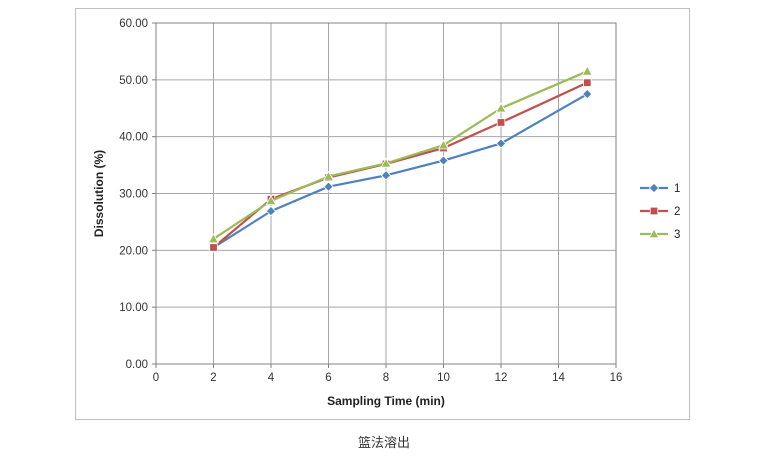 This screenshot has width=768, height=456. What do you see at coordinates (99, 193) in the screenshot?
I see `y-axis-title: Dissolution (%)` at bounding box center [99, 193].